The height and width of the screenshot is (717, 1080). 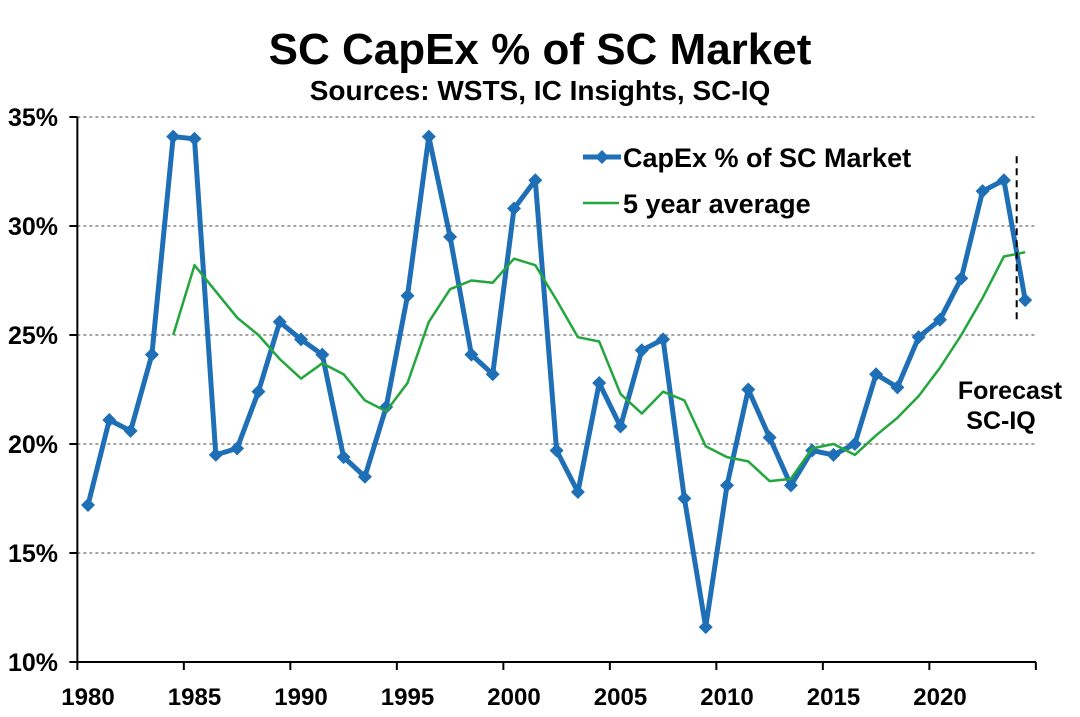 What do you see at coordinates (767, 158) in the screenshot?
I see `legend-capex-label: CapEx % of SC Market` at bounding box center [767, 158].